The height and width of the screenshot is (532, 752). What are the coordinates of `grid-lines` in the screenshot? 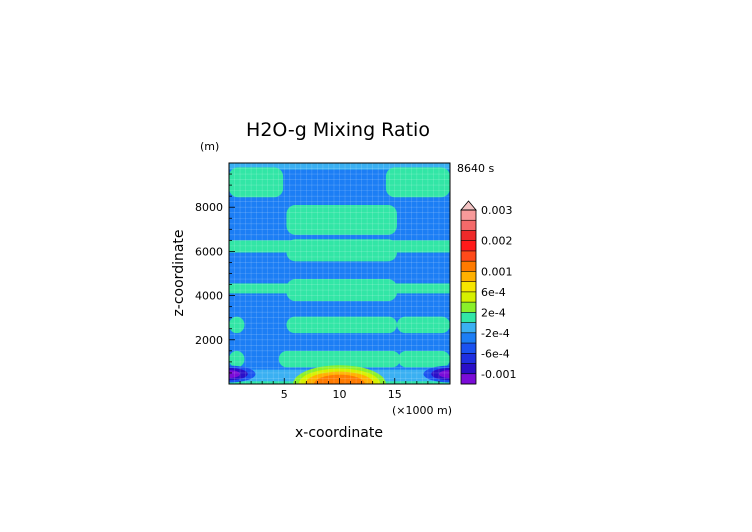 It's located at (339, 273).